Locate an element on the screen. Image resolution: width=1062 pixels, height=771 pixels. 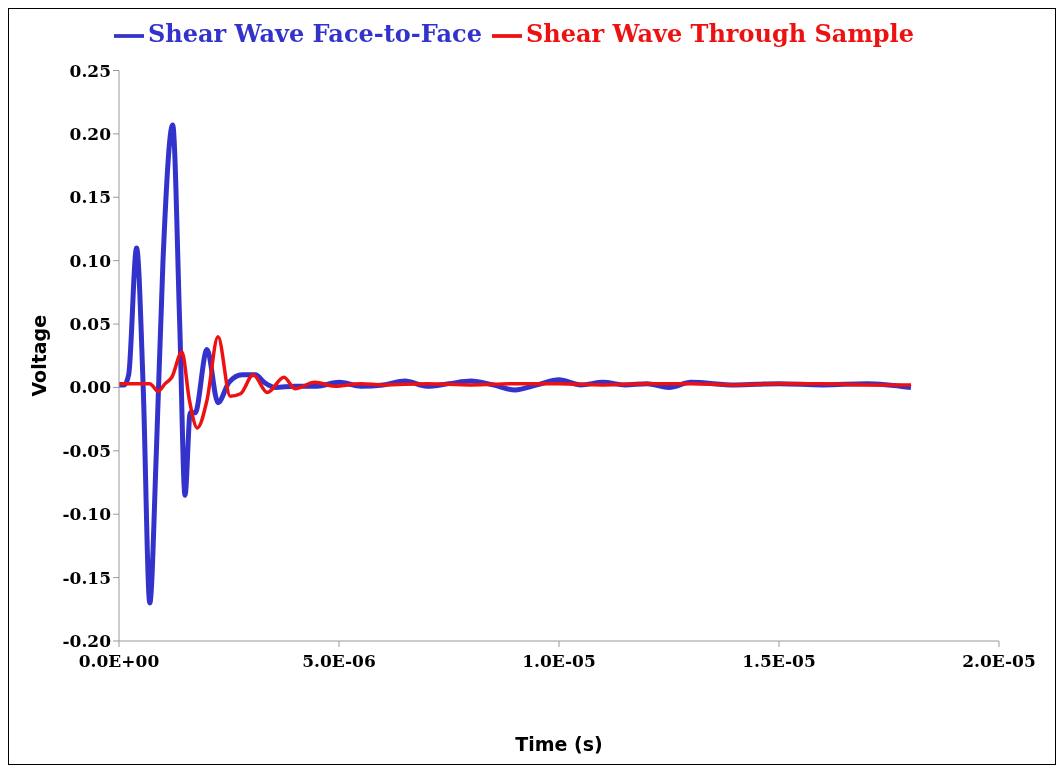
y-tick-label: 0.15 is located at coordinates (90, 197).